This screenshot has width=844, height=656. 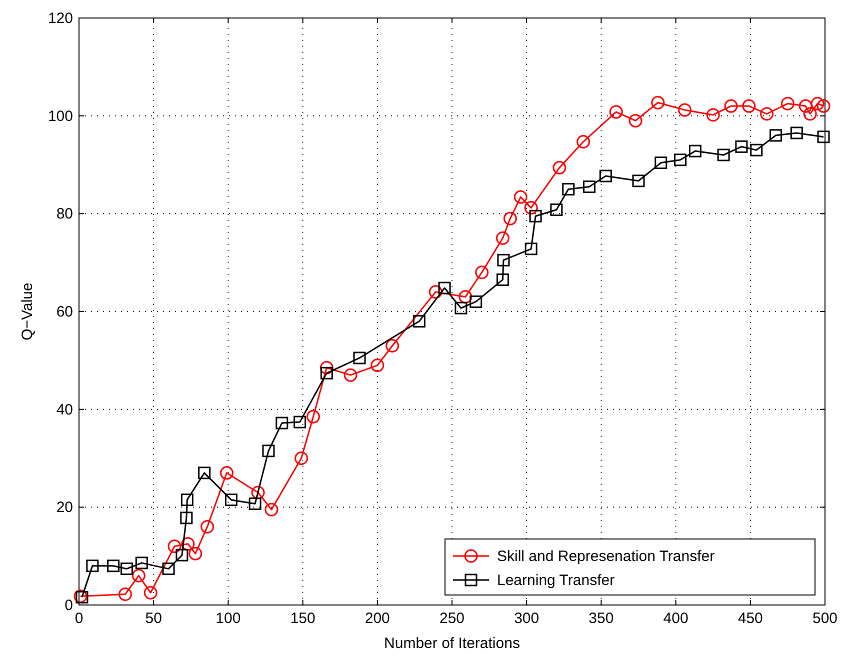 What do you see at coordinates (675, 618) in the screenshot?
I see `x-tick-label: 400` at bounding box center [675, 618].